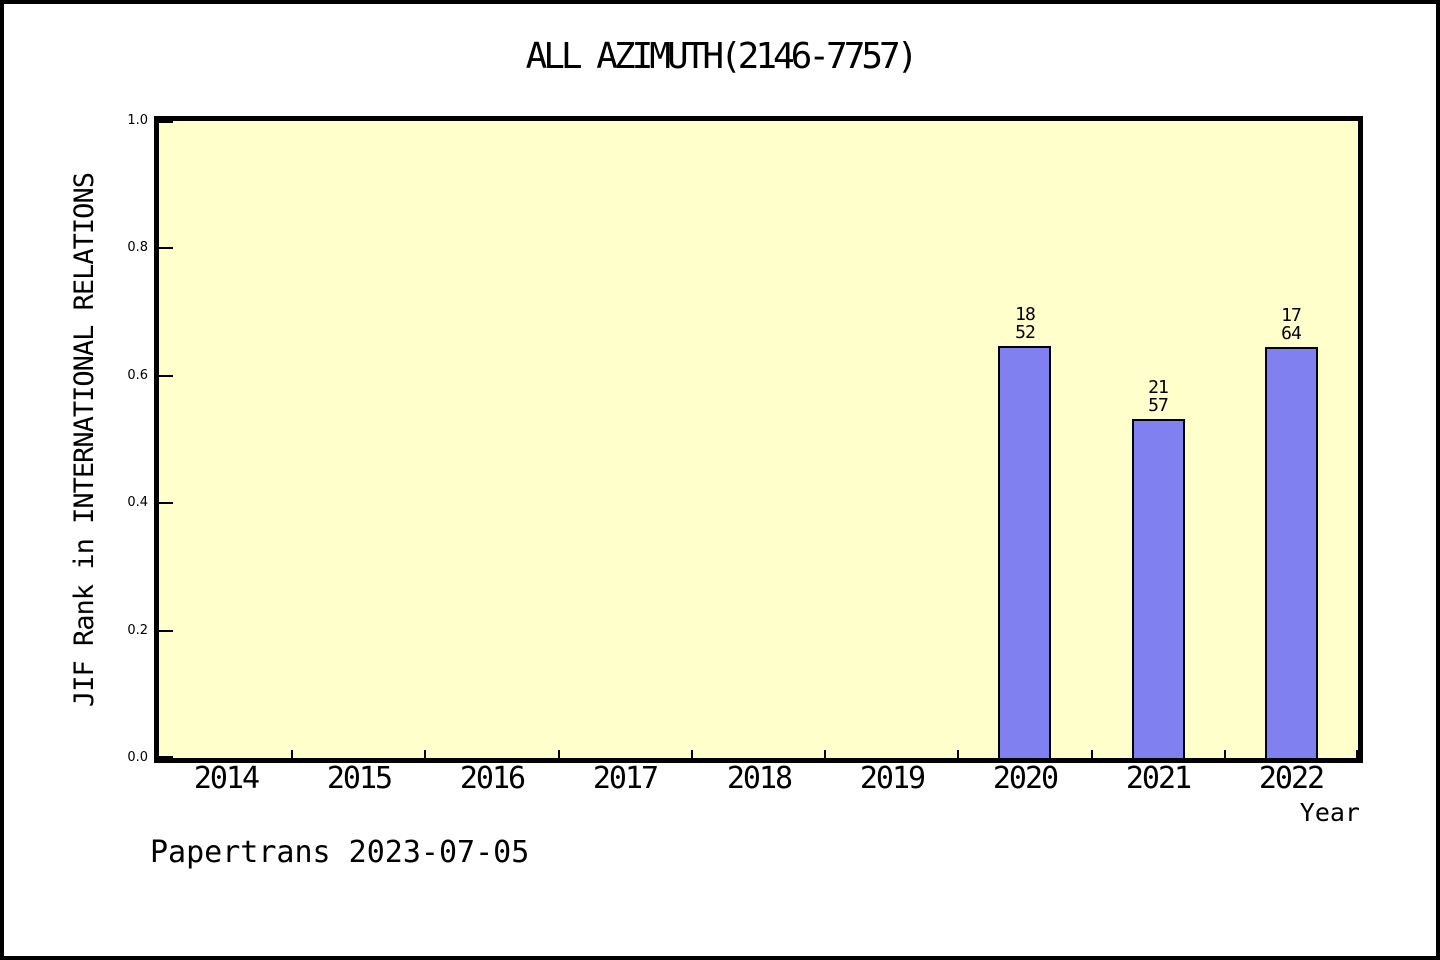  What do you see at coordinates (1025, 778) in the screenshot?
I see `x-tick-label-2020: 2020` at bounding box center [1025, 778].